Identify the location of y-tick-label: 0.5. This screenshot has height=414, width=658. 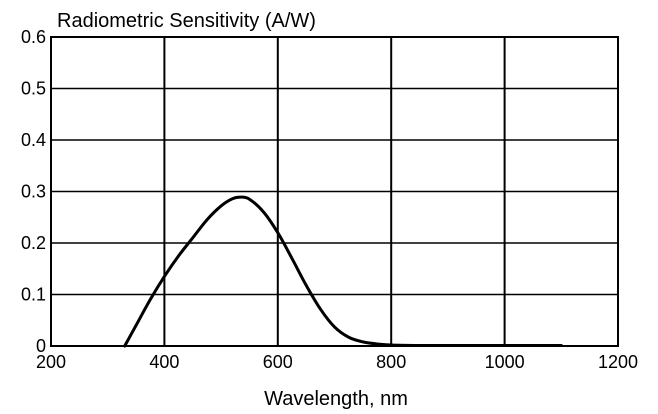
(33, 89).